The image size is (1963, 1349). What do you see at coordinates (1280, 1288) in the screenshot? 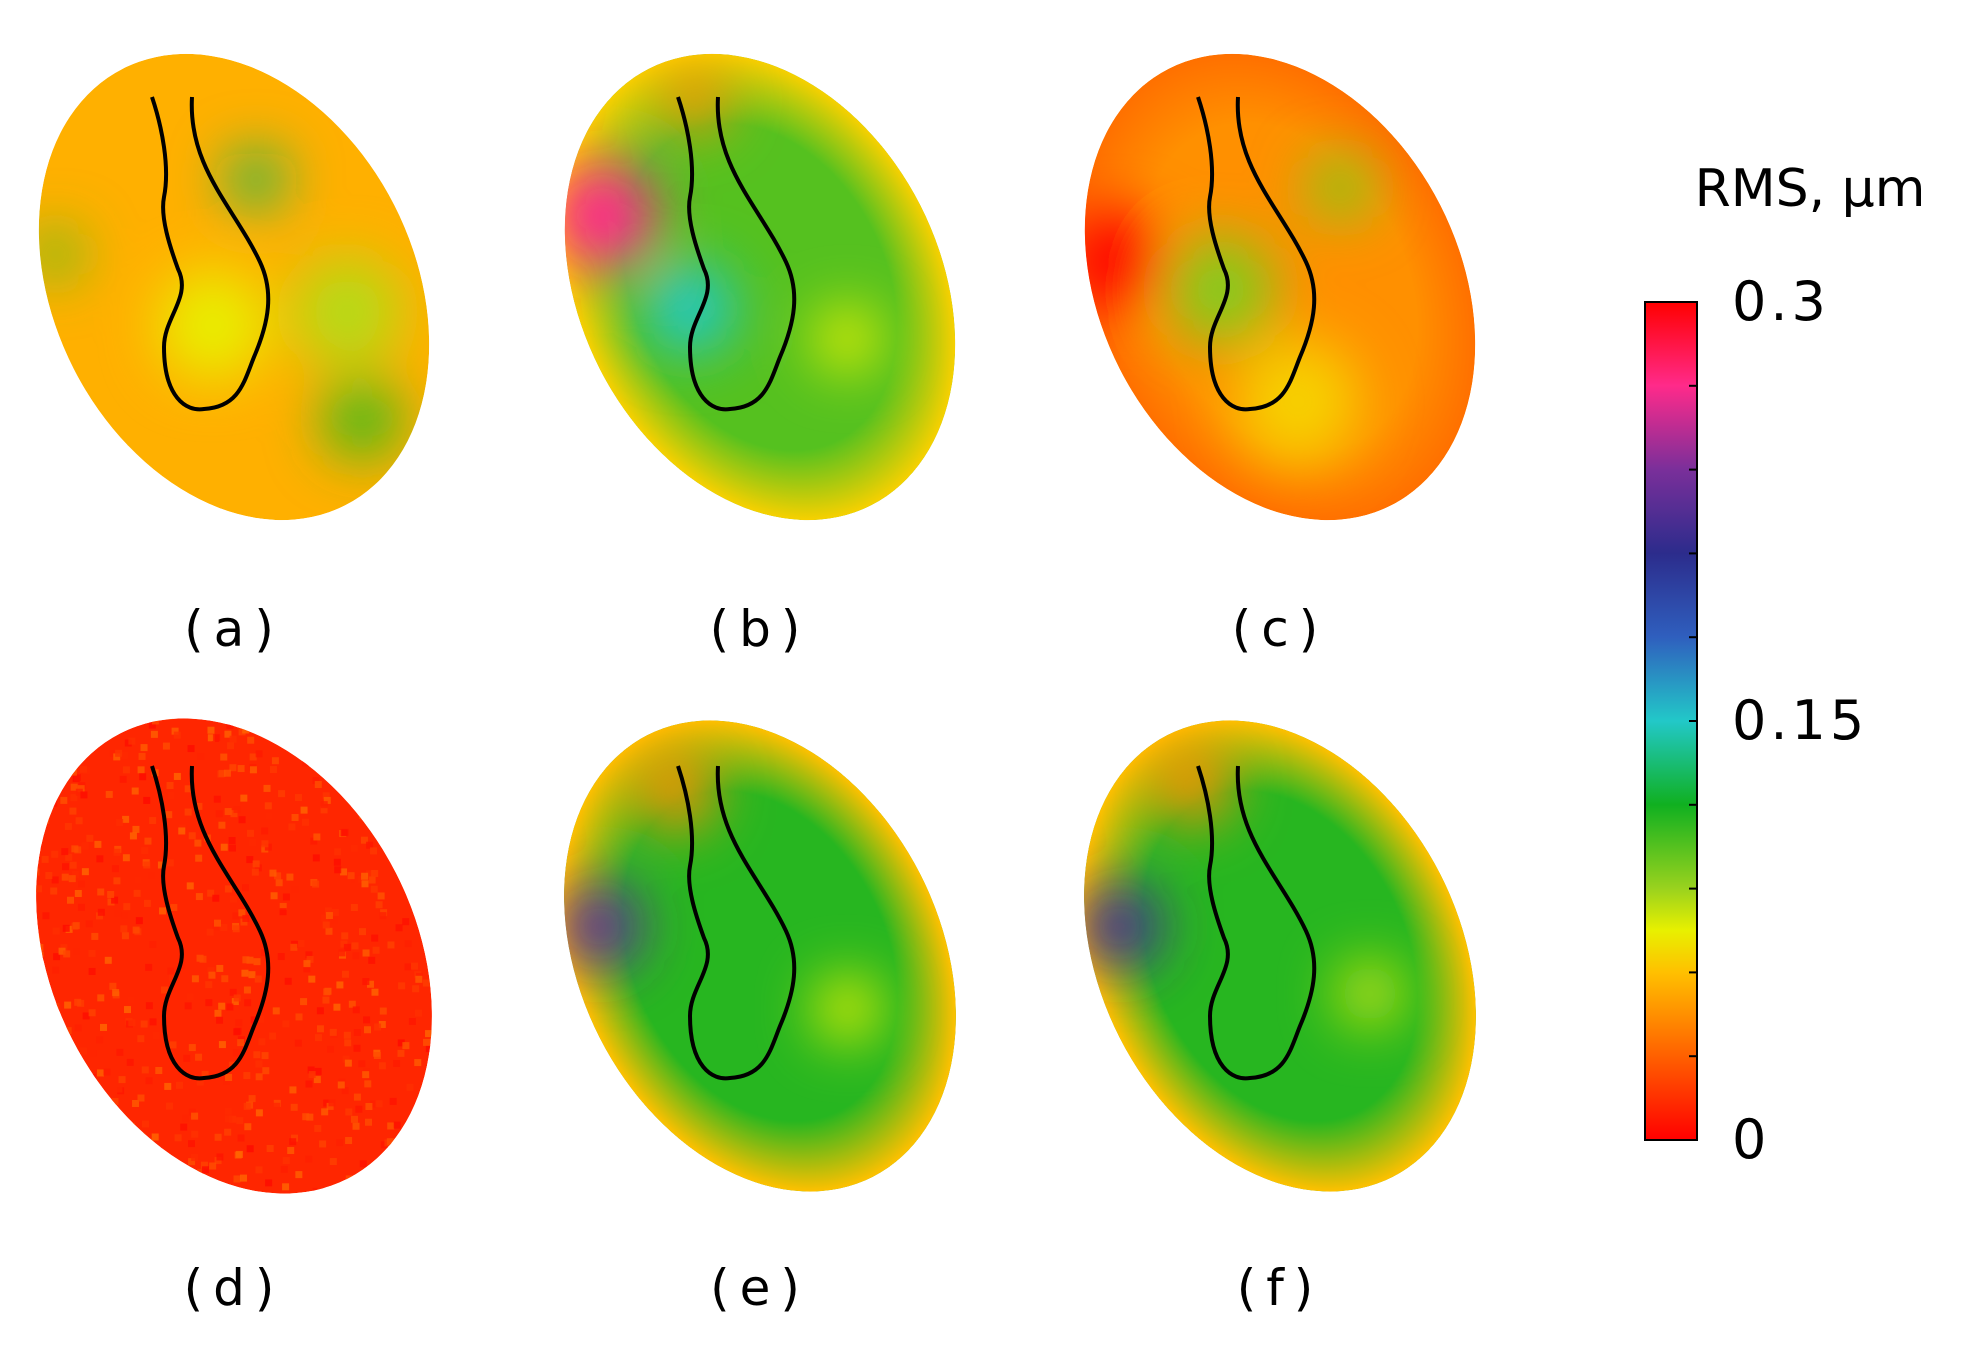
I see `panel-label: (f)` at bounding box center [1280, 1288].